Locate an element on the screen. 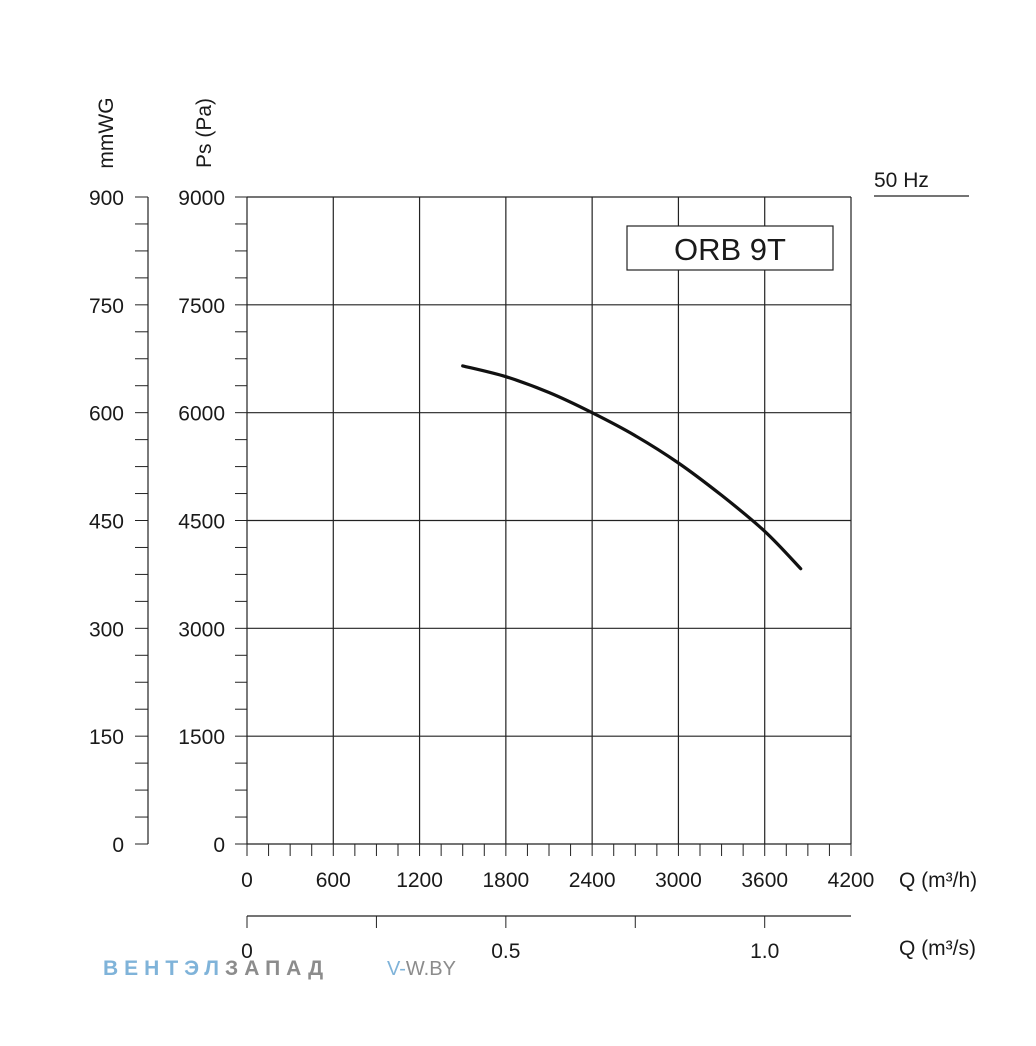 Image resolution: width=1036 pixels, height=1046 pixels. y2-axis-label: mmWG is located at coordinates (106, 132).